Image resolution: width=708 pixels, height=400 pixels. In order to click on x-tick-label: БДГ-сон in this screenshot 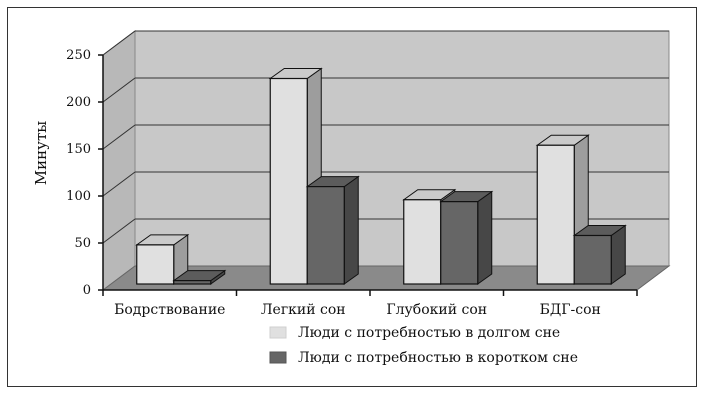, I will do `click(570, 310)`.